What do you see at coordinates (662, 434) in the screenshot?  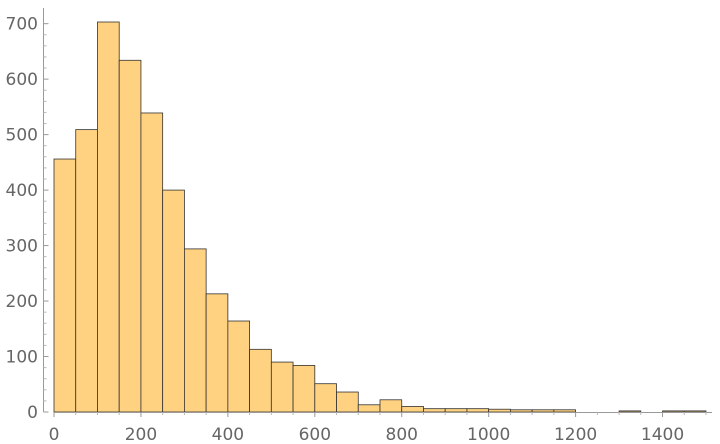 I see `x-tick-label: 1400` at bounding box center [662, 434].